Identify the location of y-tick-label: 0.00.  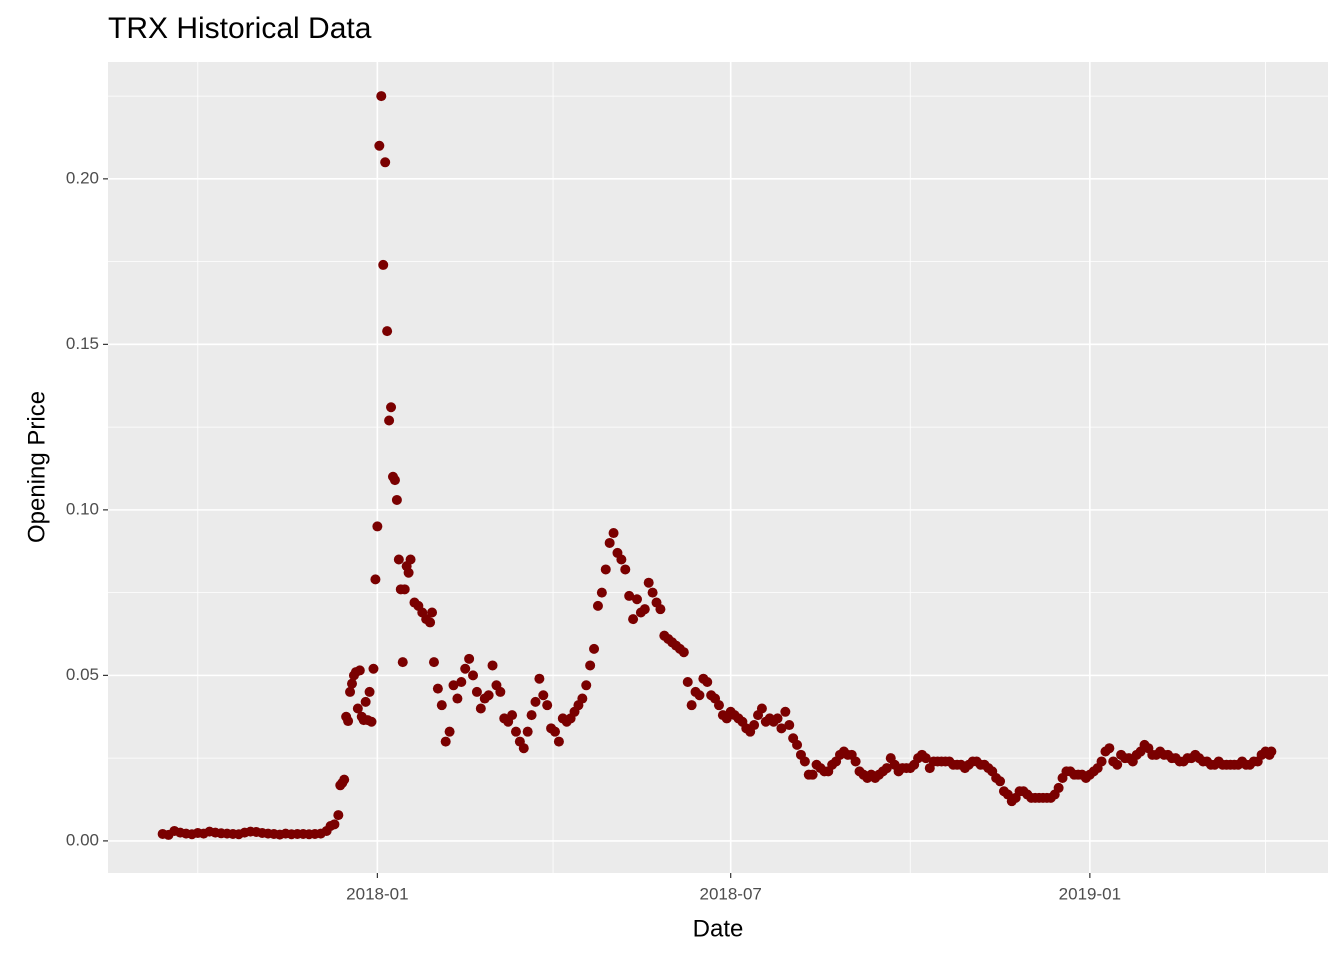
(82, 839).